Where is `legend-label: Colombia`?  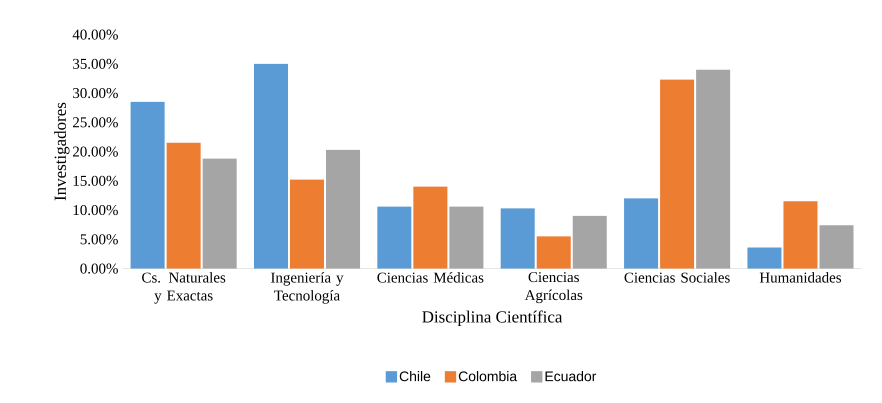
legend-label: Colombia is located at coordinates (488, 376).